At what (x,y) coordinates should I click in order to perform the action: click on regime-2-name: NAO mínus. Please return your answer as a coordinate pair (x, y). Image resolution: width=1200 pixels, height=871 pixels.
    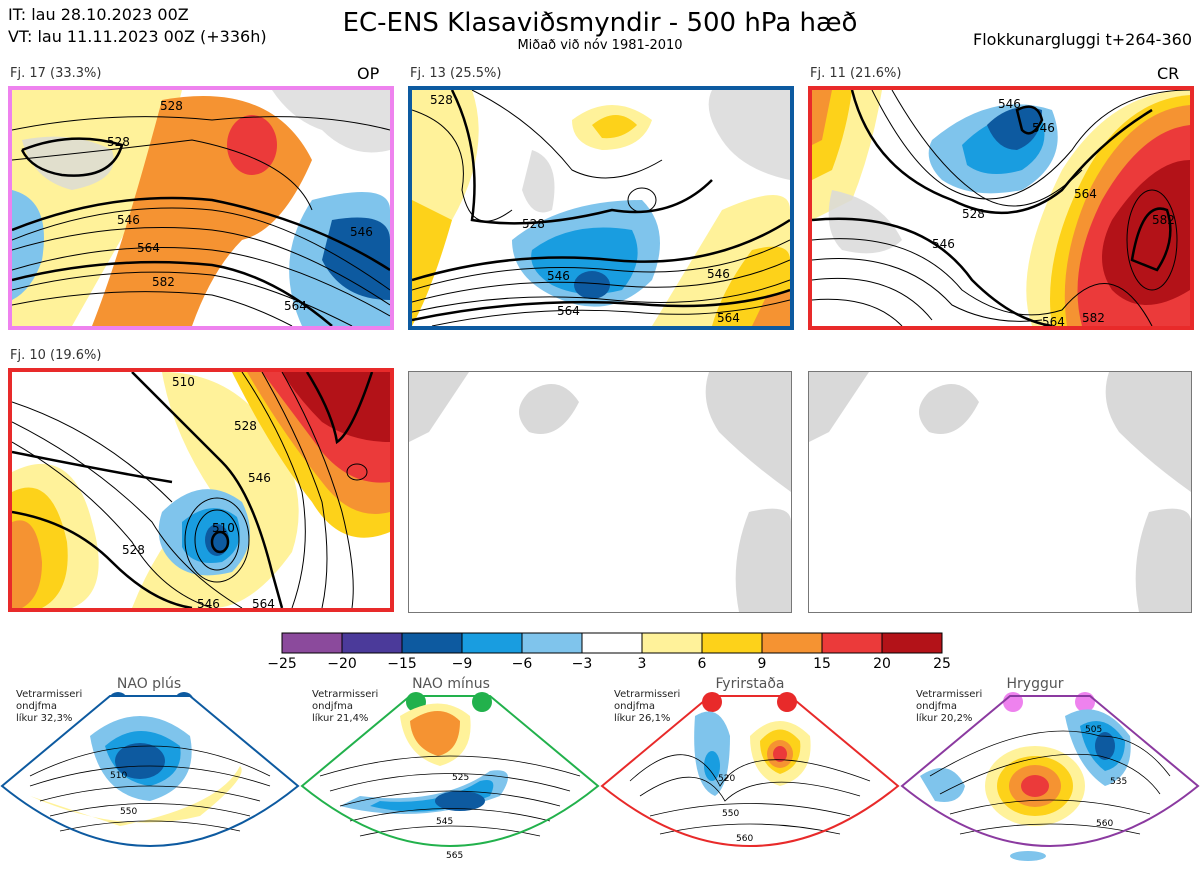
    Looking at the image, I should click on (451, 684).